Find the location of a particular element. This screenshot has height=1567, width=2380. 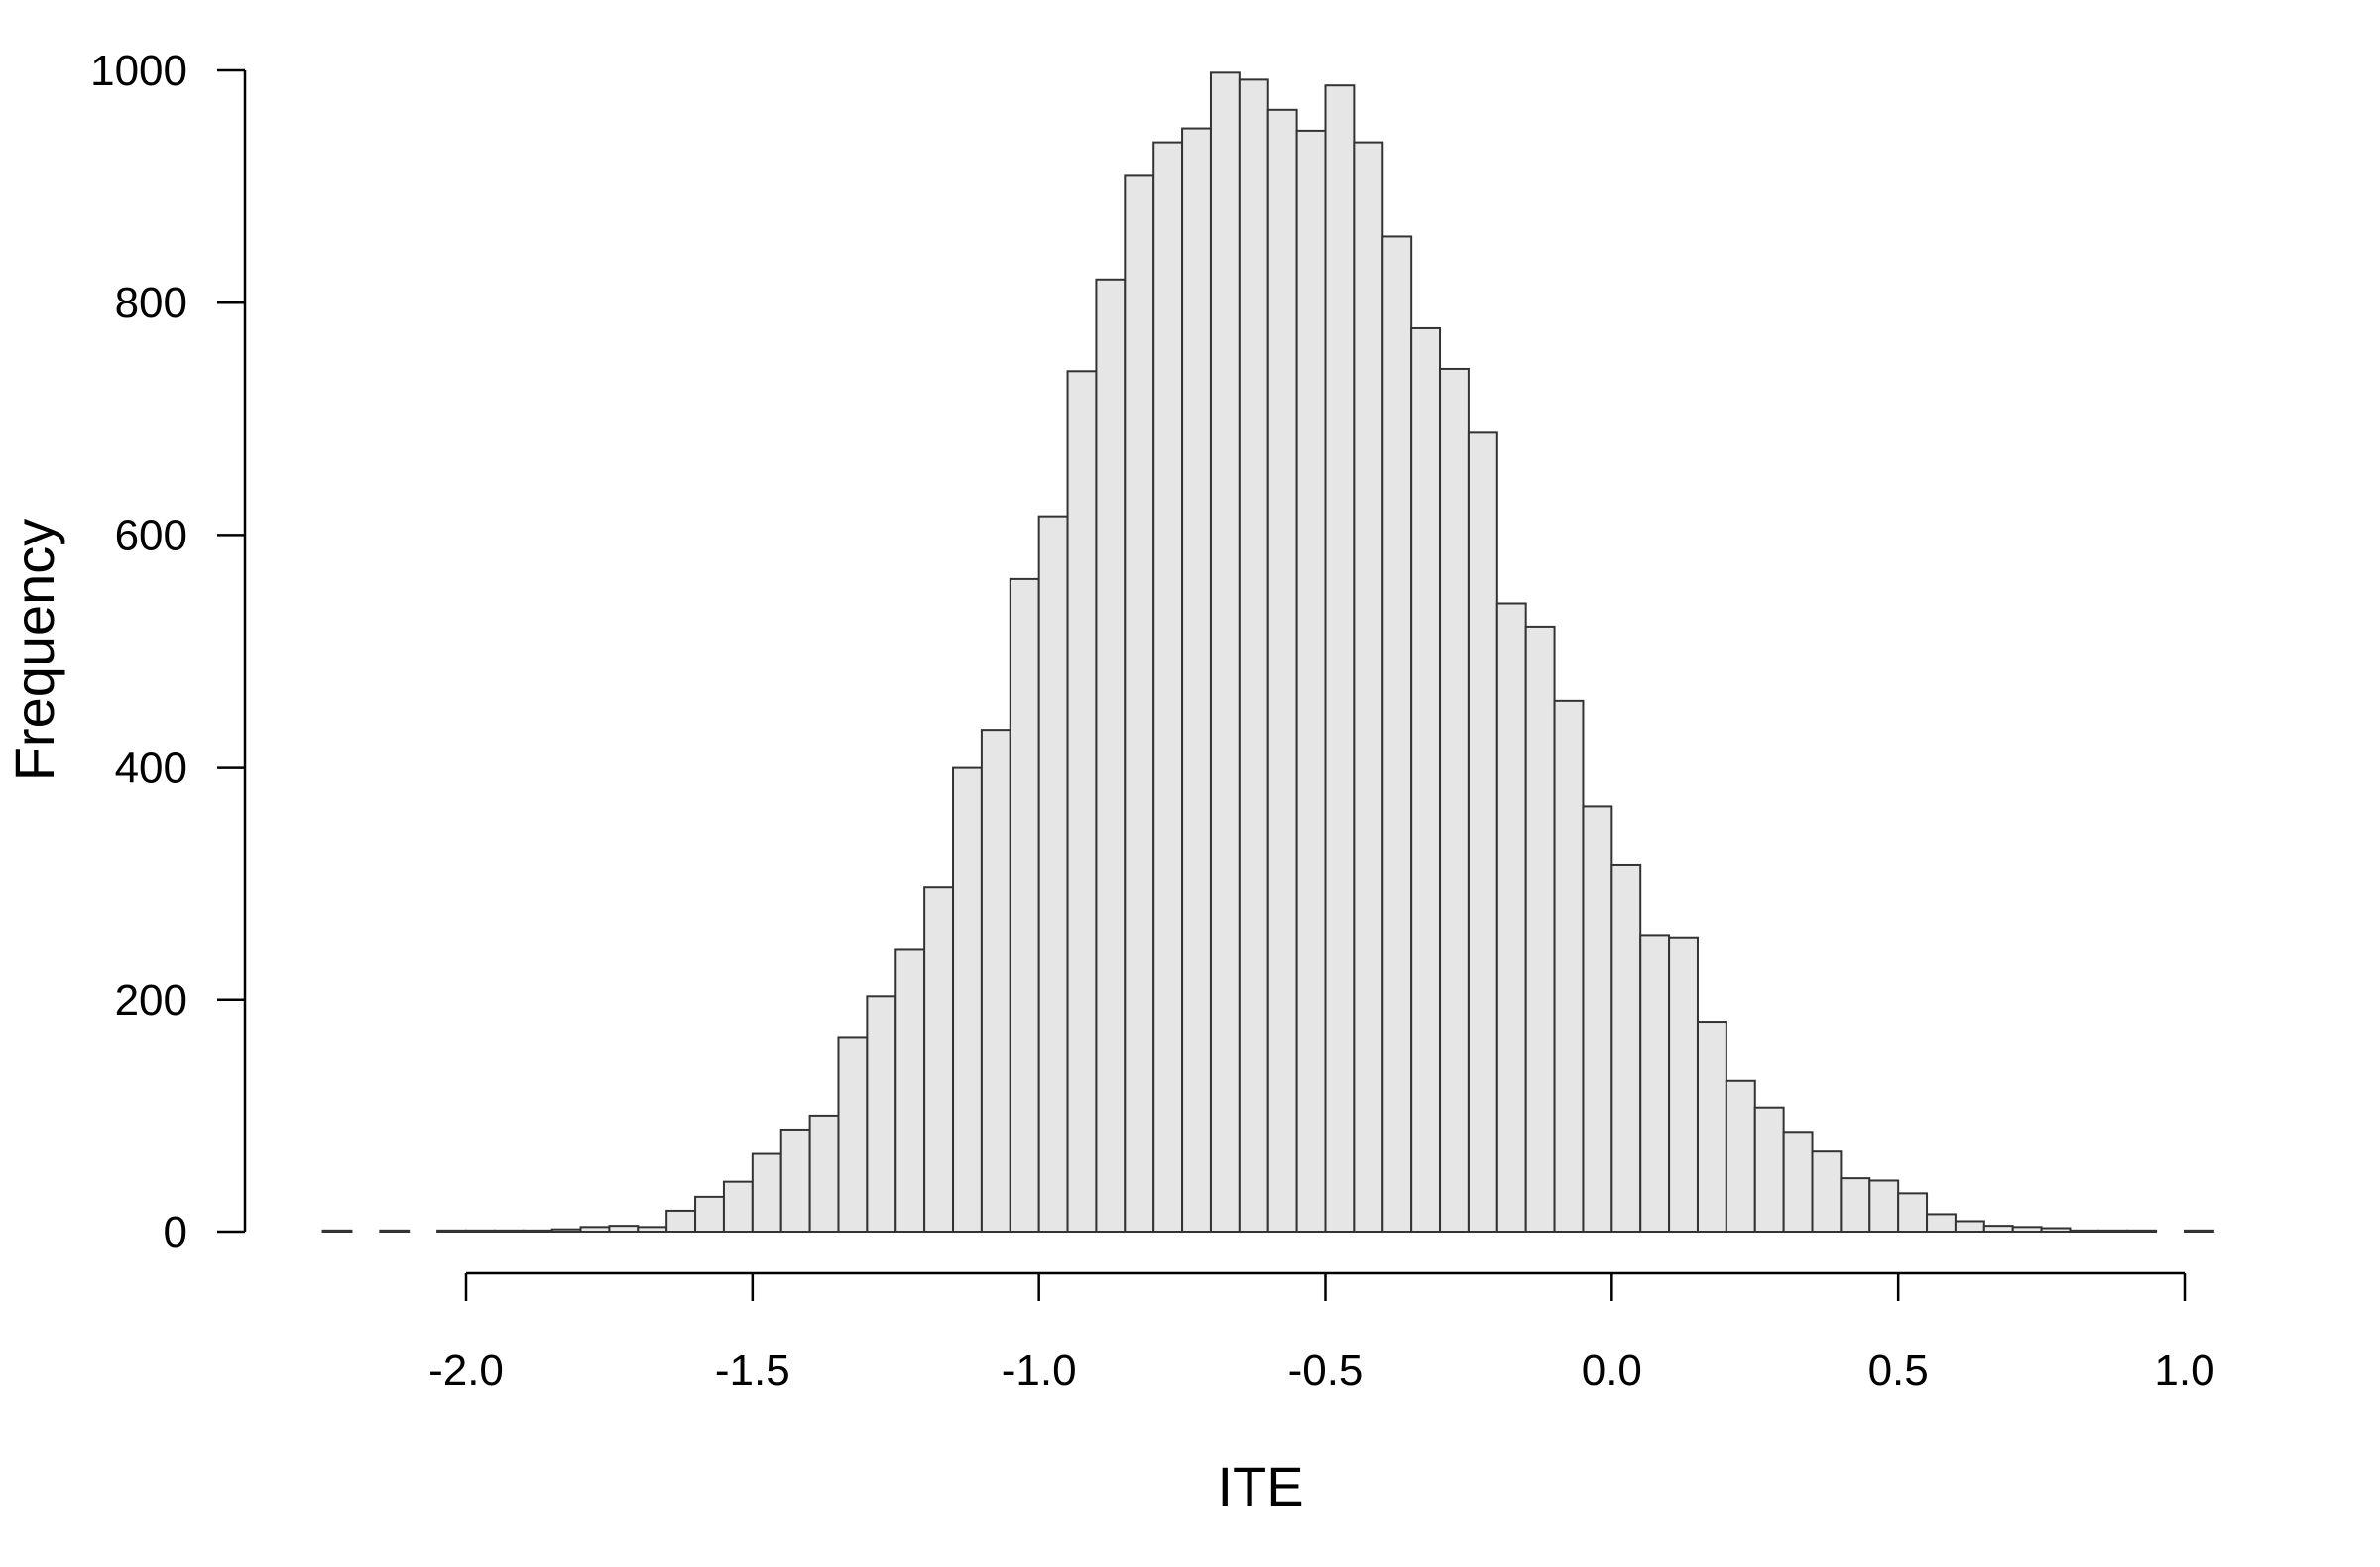

y-axis: 0 200 400 600 800 1000 is located at coordinates (168, 652).